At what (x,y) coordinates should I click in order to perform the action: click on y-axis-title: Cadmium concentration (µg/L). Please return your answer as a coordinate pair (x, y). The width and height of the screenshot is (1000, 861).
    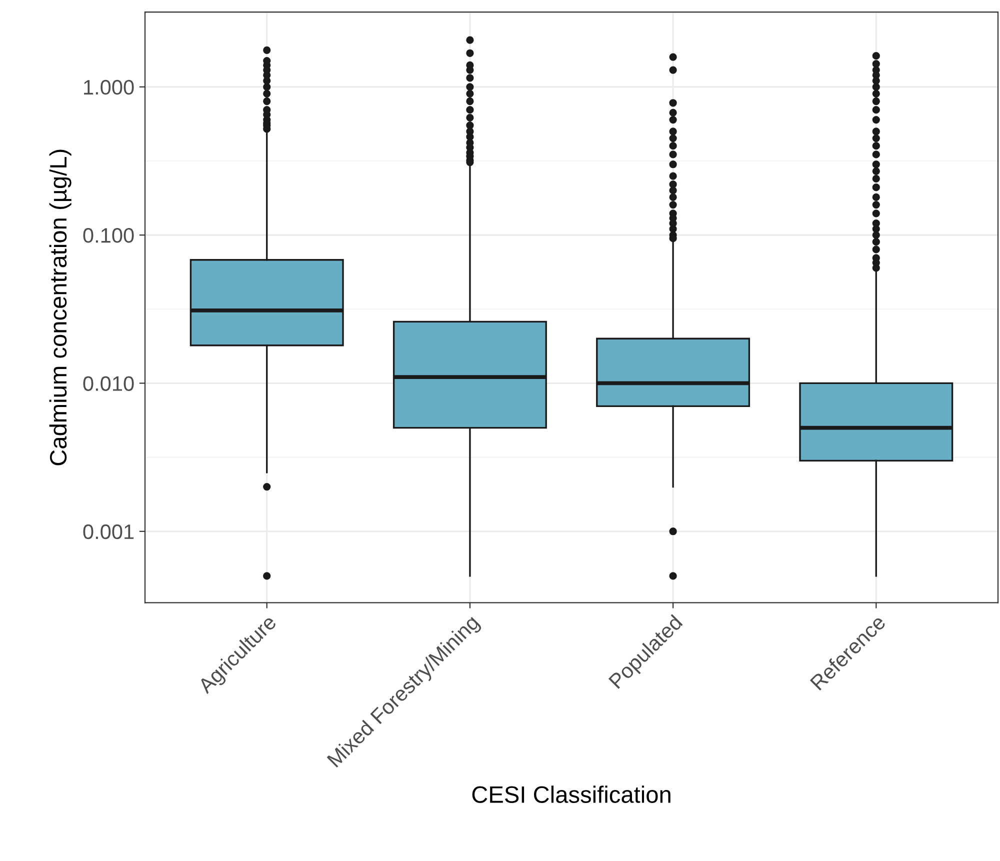
    Looking at the image, I should click on (60, 308).